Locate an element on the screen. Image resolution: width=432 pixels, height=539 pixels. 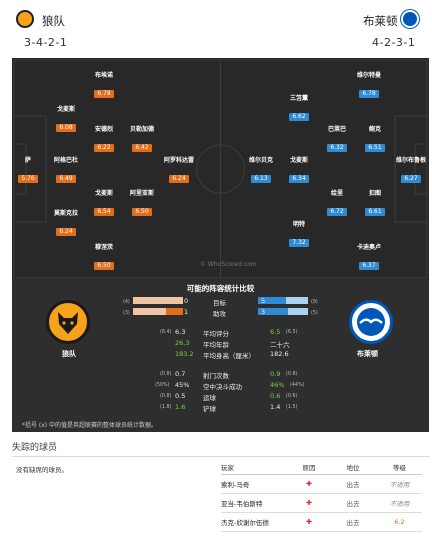
missing-player-name: 亚当-韦伯斯特 is located at coordinates (255, 503).